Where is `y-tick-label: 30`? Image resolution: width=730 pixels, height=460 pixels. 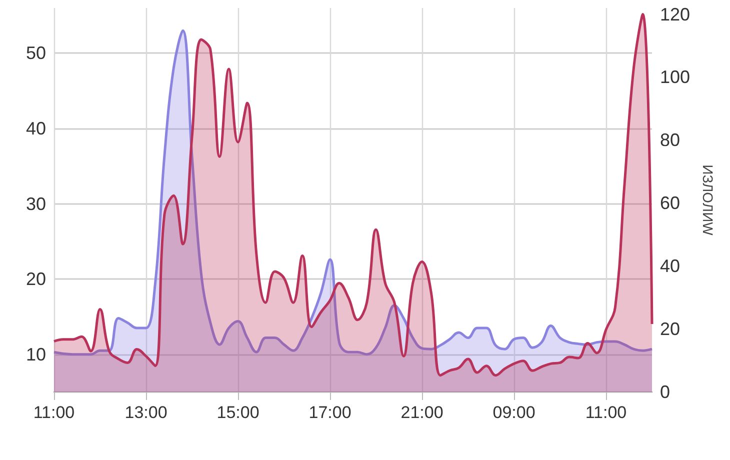 y-tick-label: 30 is located at coordinates (36, 204).